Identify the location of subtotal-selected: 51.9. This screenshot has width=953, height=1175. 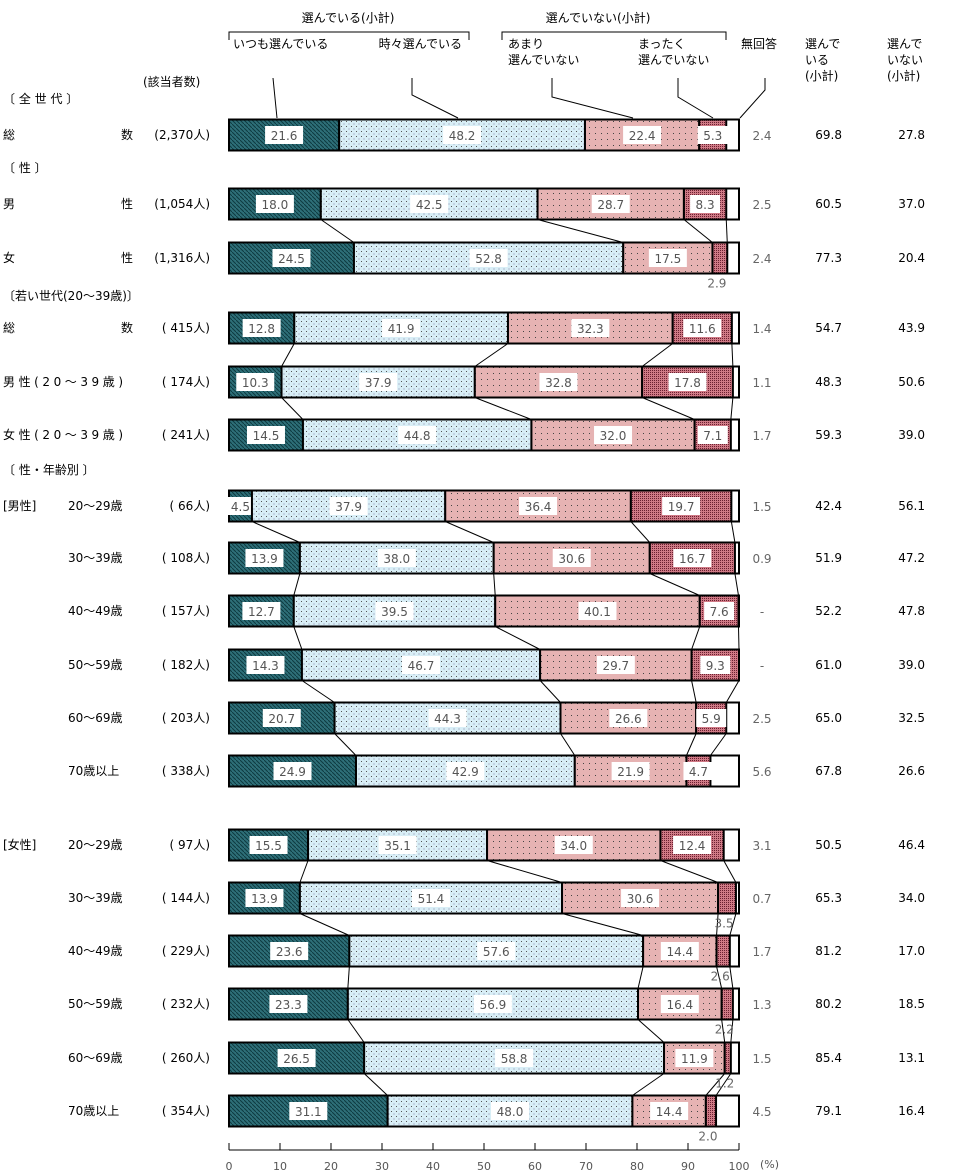
(828, 558).